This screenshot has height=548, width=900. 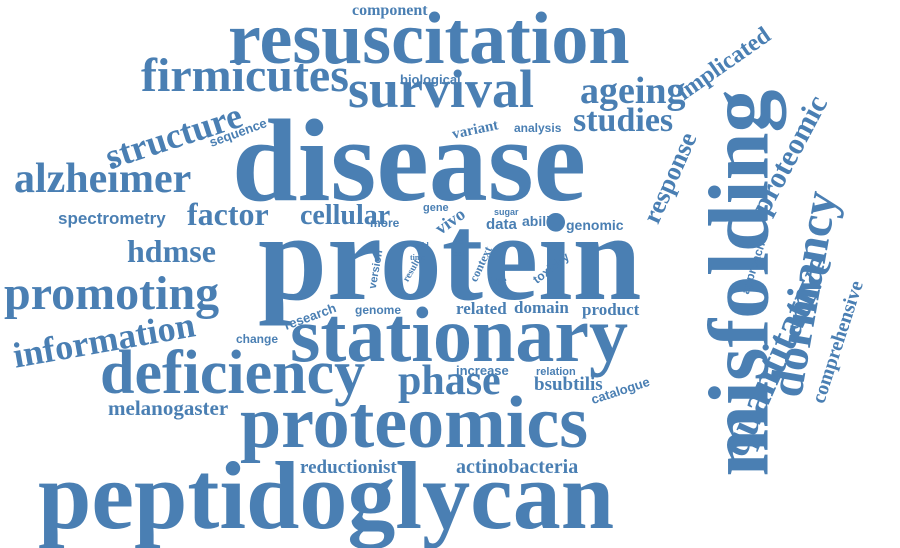 What do you see at coordinates (378, 310) in the screenshot?
I see `word-genome: genome` at bounding box center [378, 310].